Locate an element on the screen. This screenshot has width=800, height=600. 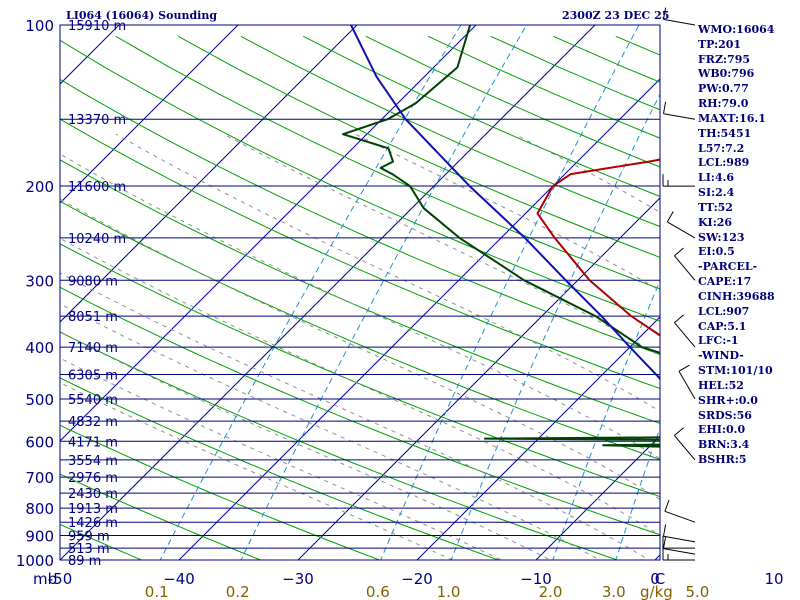
index-item: TH:5451 is located at coordinates (725, 133).